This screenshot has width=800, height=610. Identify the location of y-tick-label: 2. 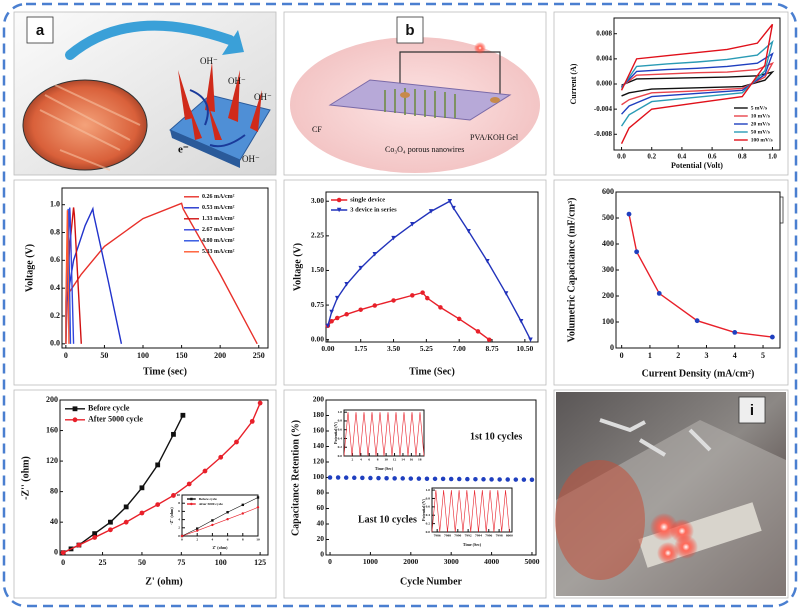
(179, 528).